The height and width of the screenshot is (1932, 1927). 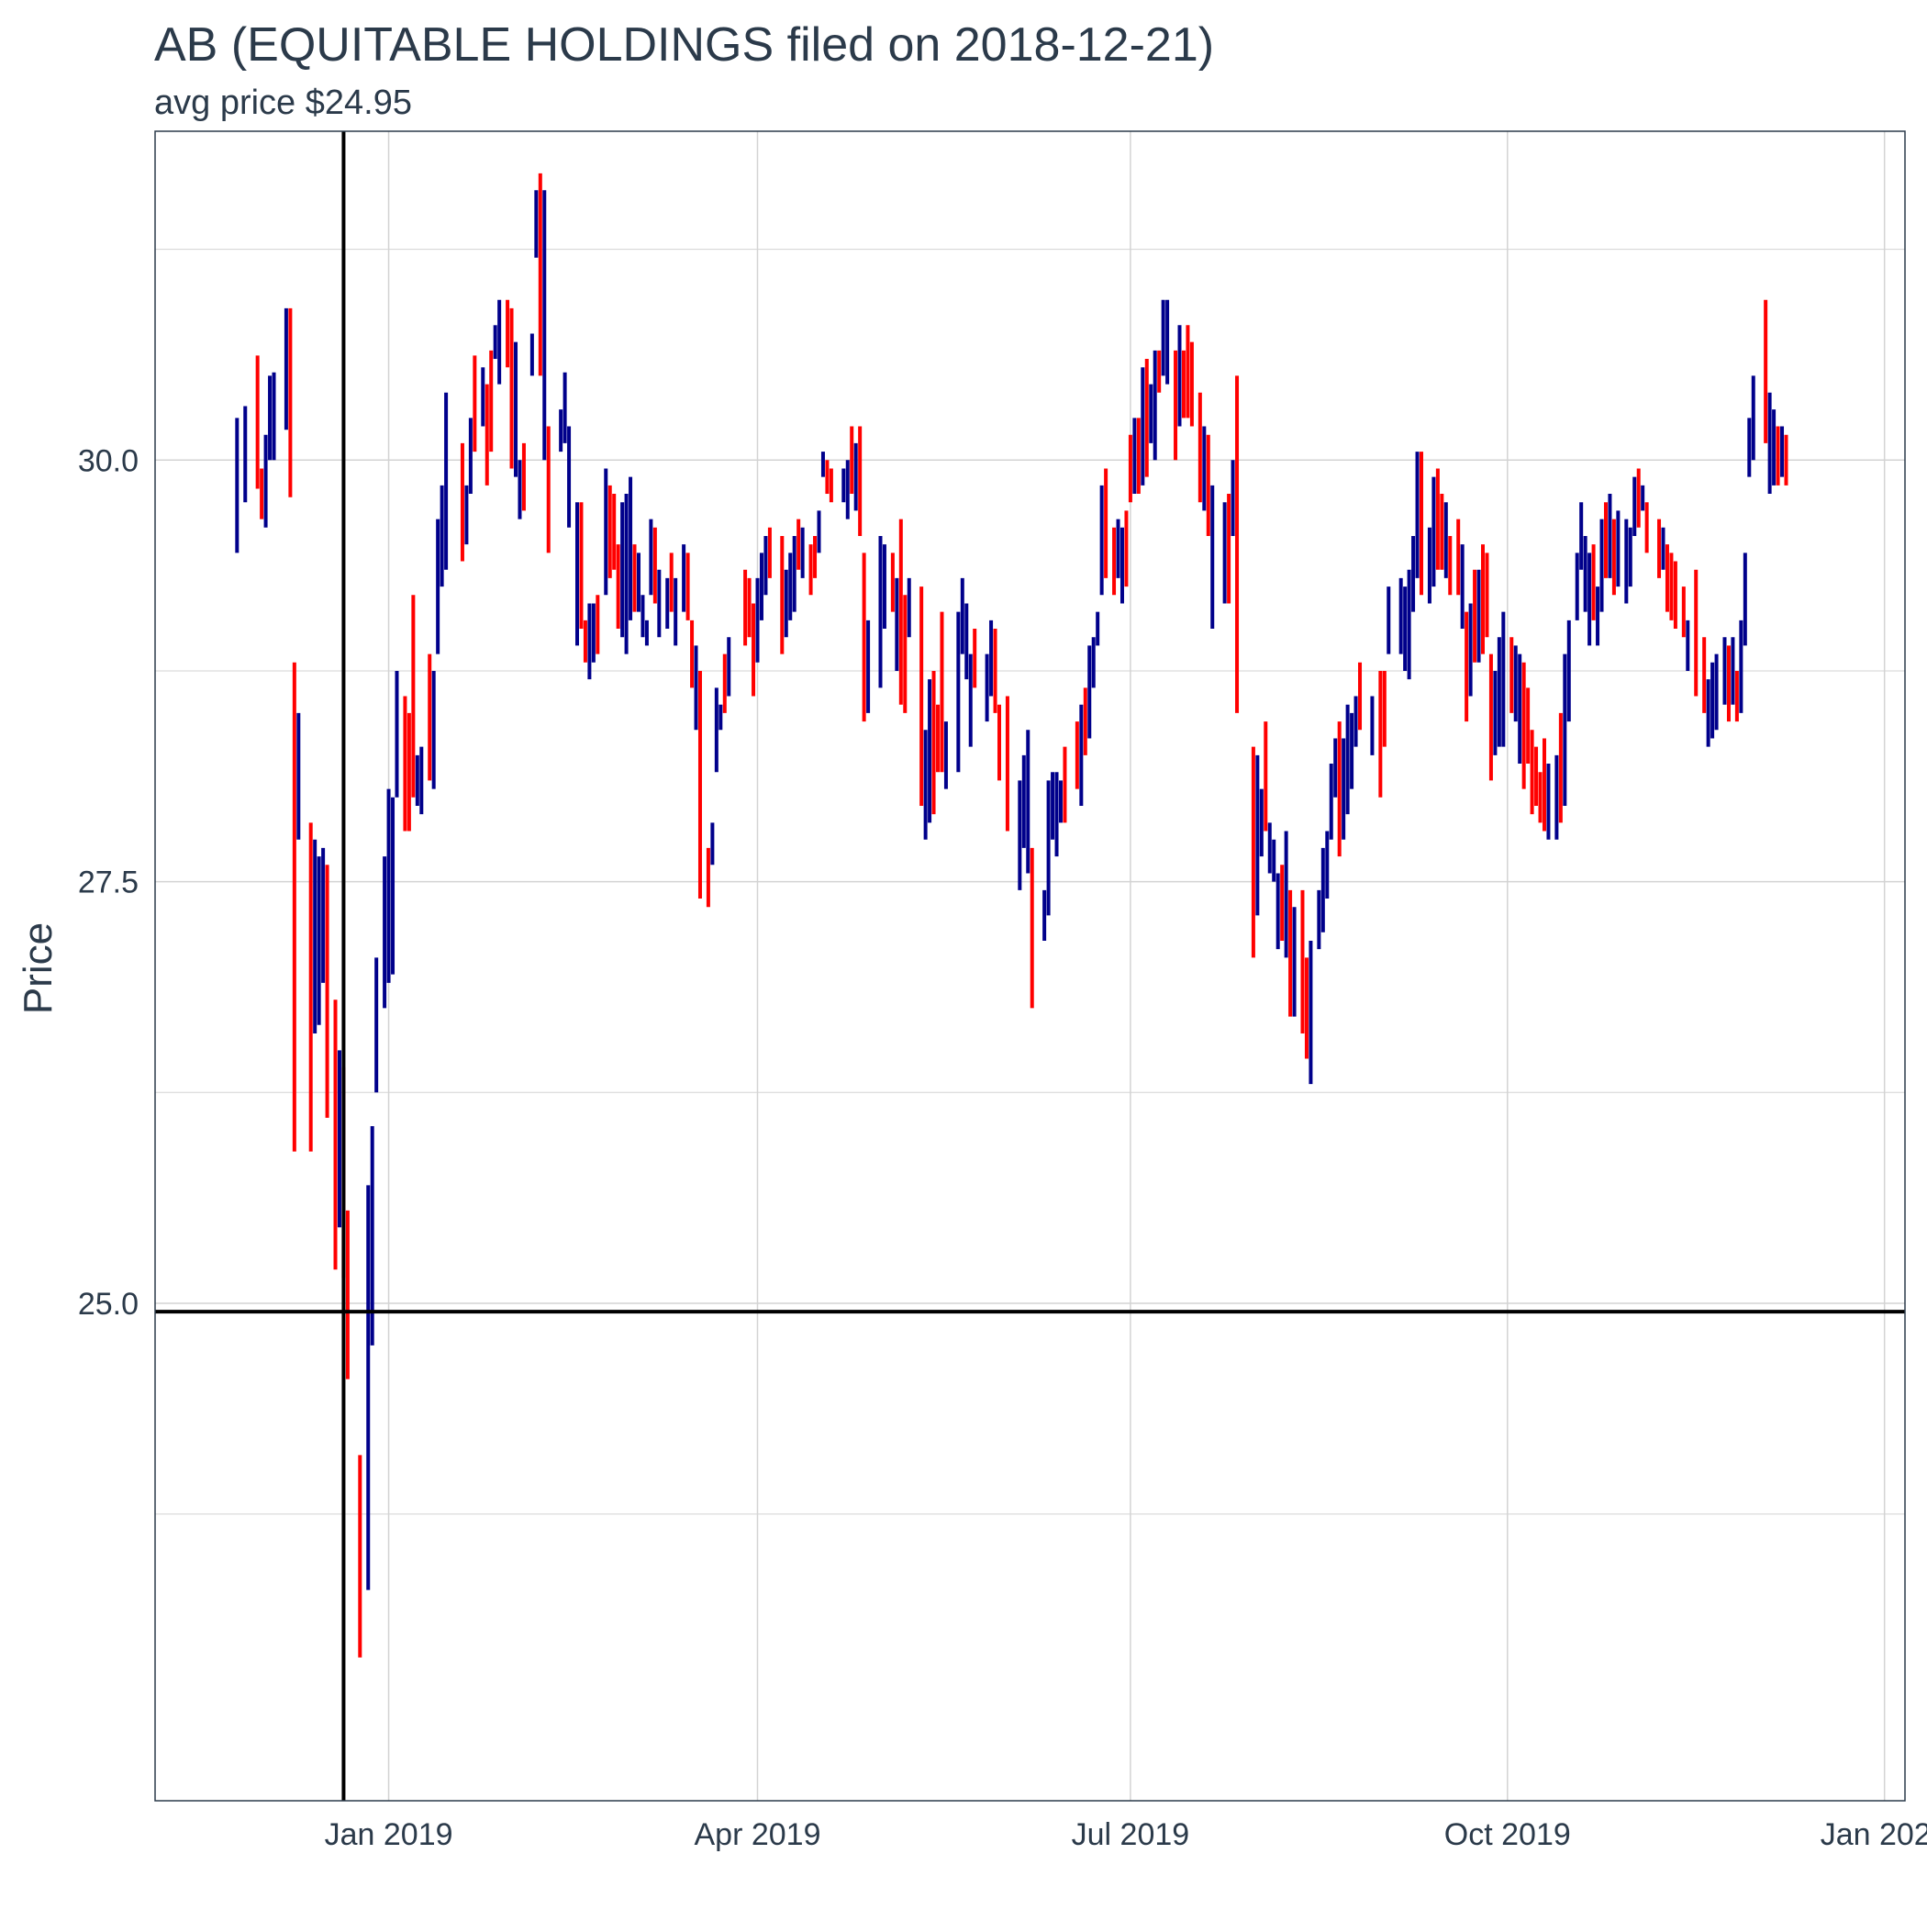 I want to click on x-tick-label: Jan 2020, so click(x=1874, y=1834).